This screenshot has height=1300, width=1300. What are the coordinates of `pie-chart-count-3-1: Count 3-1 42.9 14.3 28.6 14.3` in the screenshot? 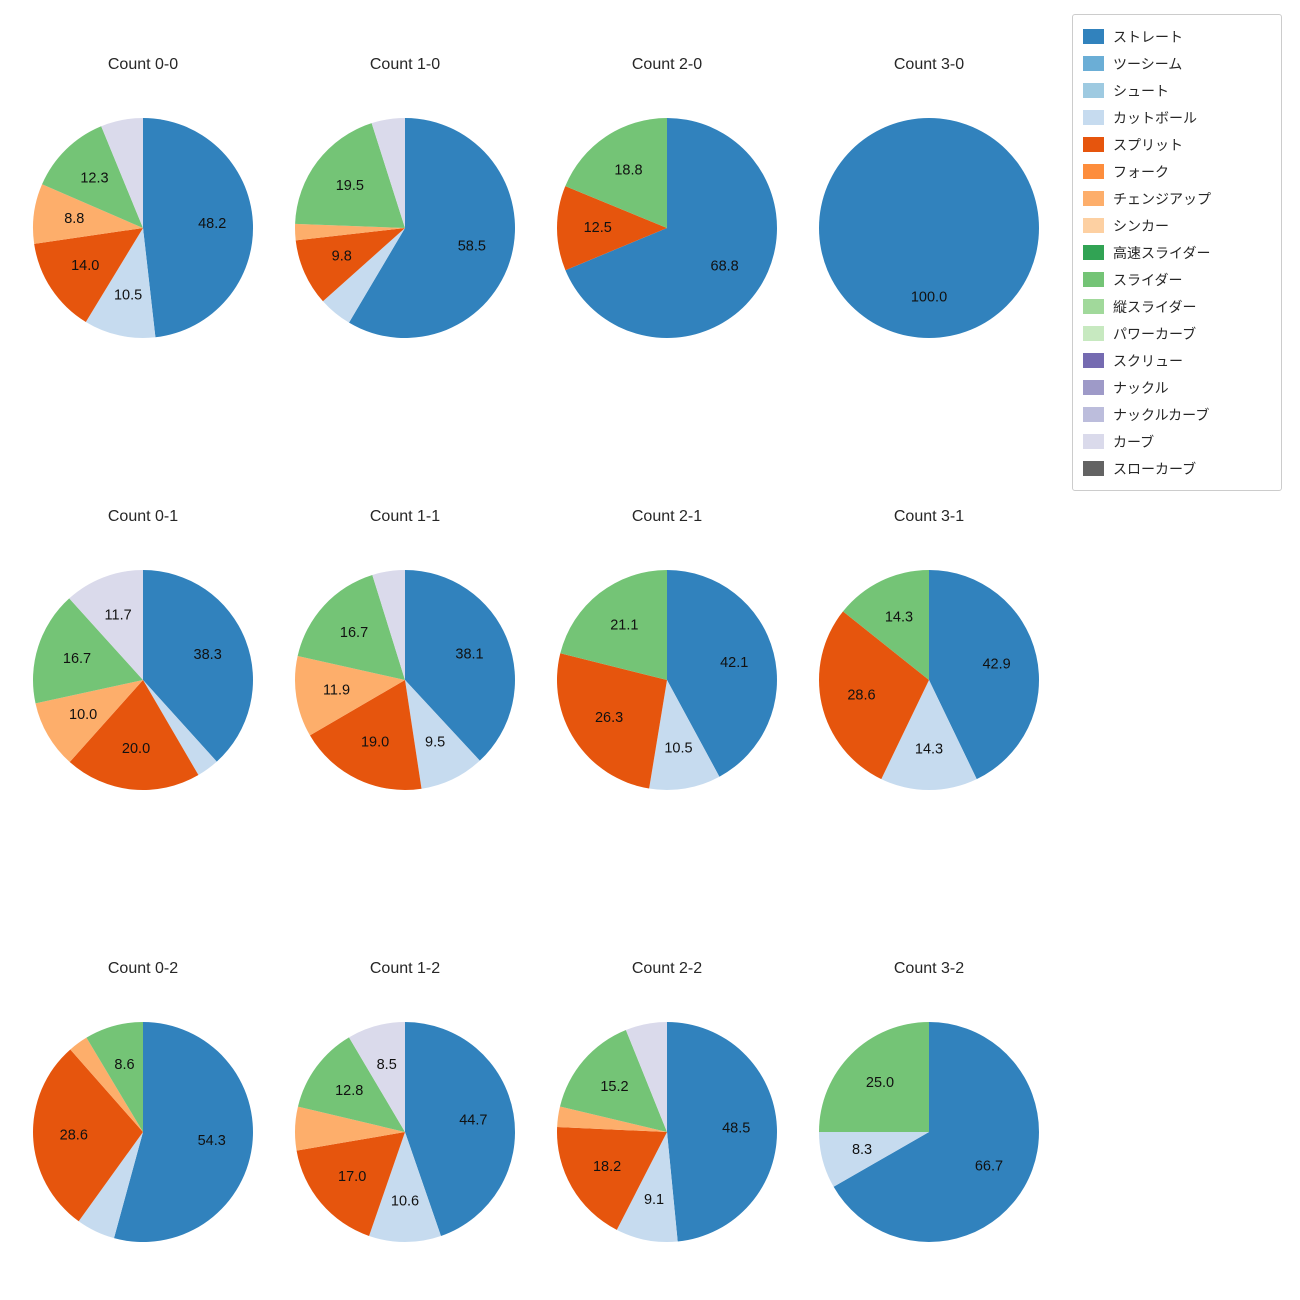 It's located at (929, 708).